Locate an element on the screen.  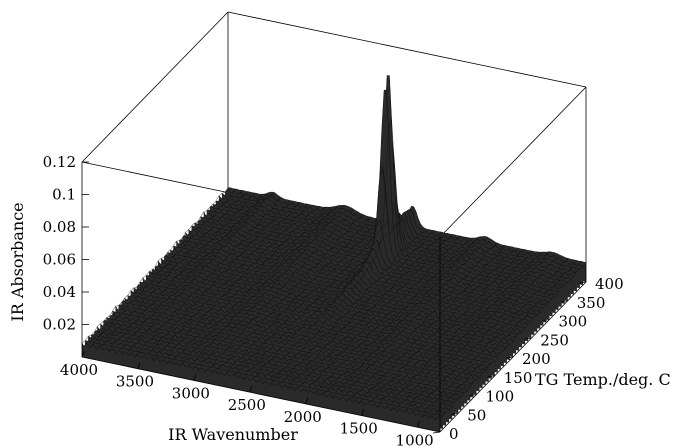
y-tick-label-7: 350 is located at coordinates (591, 303).